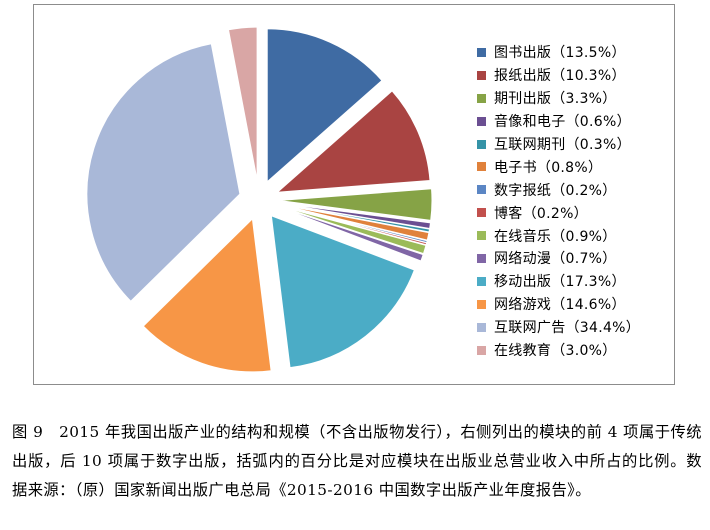 The width and height of the screenshot is (710, 530). I want to click on legend-label: 期刊出版（3.3%）, so click(555, 99).